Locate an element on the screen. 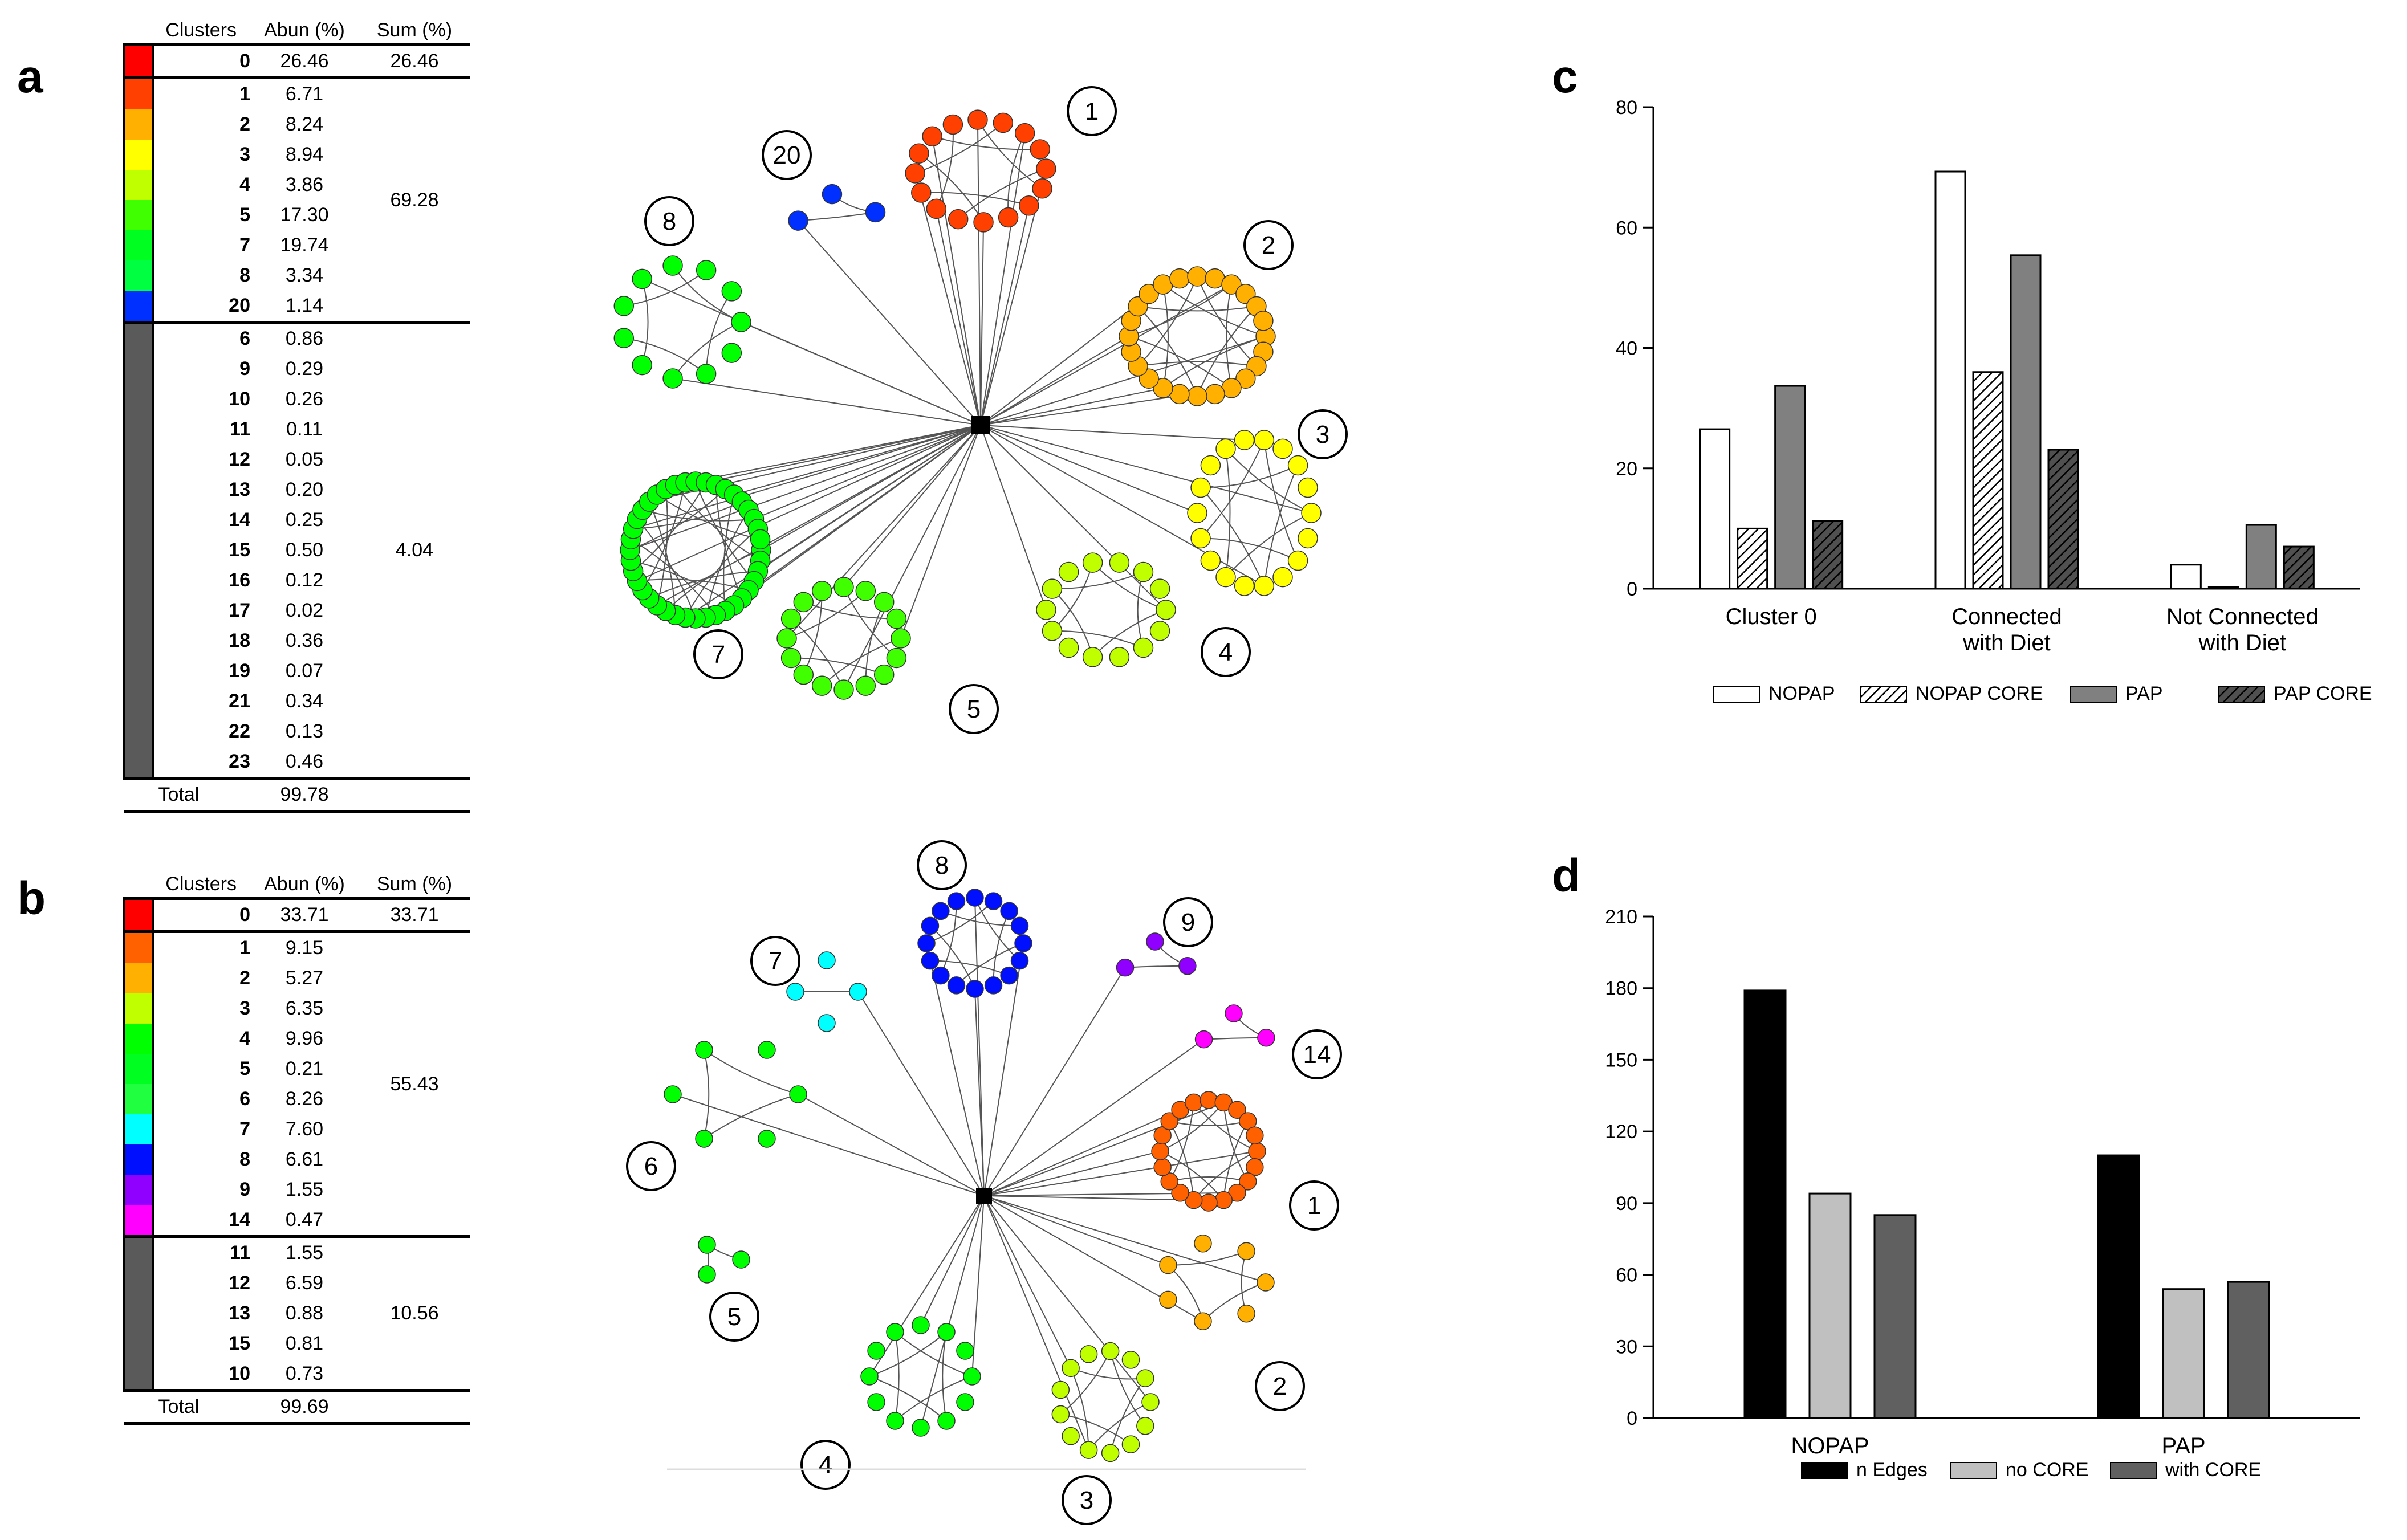 Image resolution: width=2407 pixels, height=1540 pixels. legend-swatch is located at coordinates (1736, 694).